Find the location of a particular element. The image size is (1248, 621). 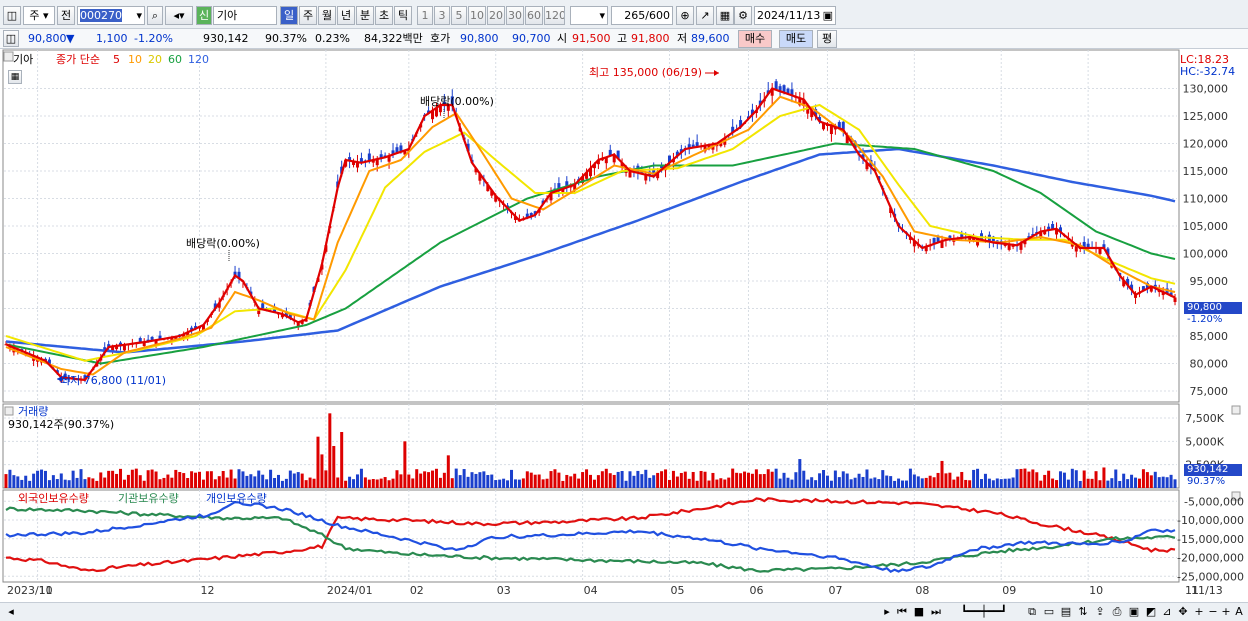

speaker-icon: ◂▾ is located at coordinates (179, 15).